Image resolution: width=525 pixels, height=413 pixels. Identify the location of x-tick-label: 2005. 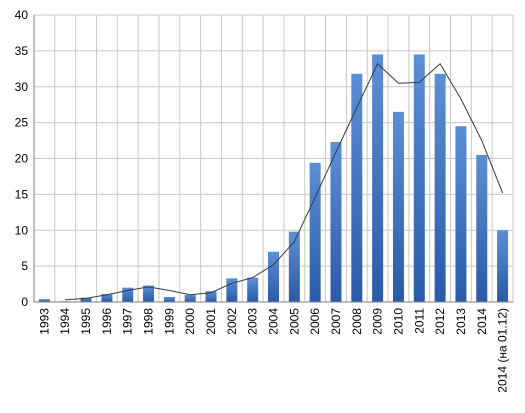
(294, 321).